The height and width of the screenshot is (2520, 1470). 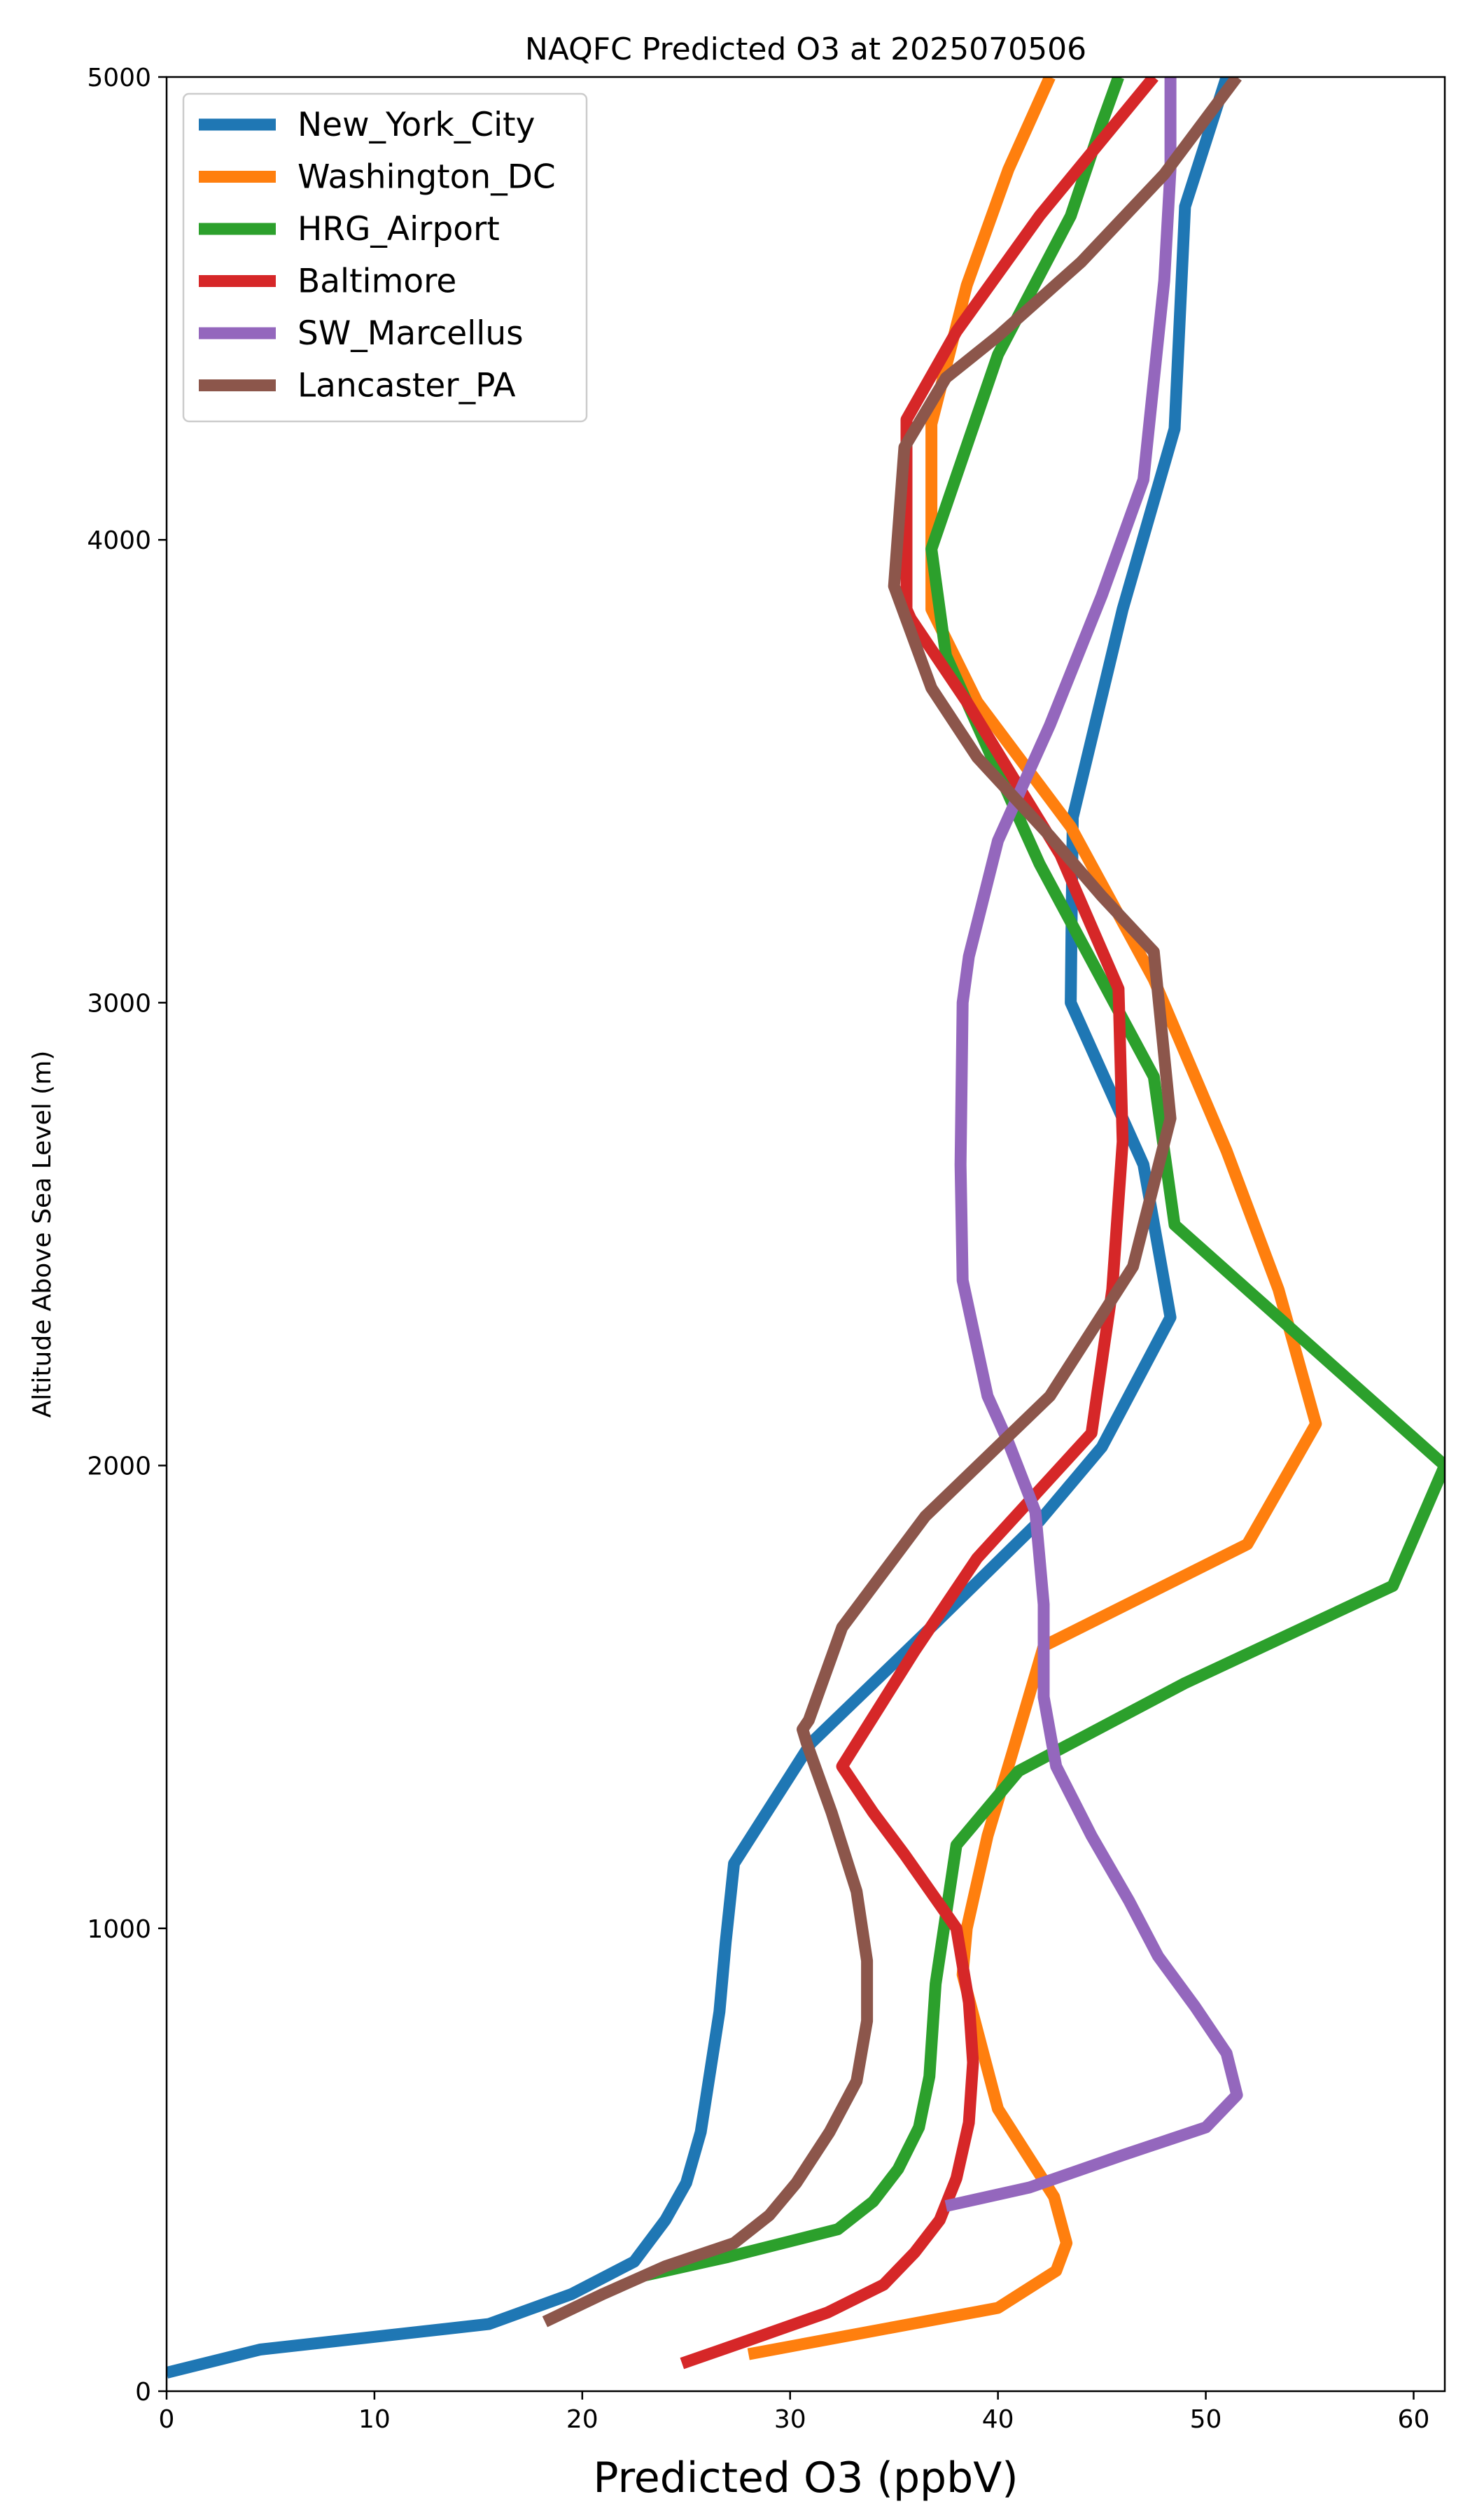 I want to click on y-tick-label-0: 0, so click(x=143, y=2392).